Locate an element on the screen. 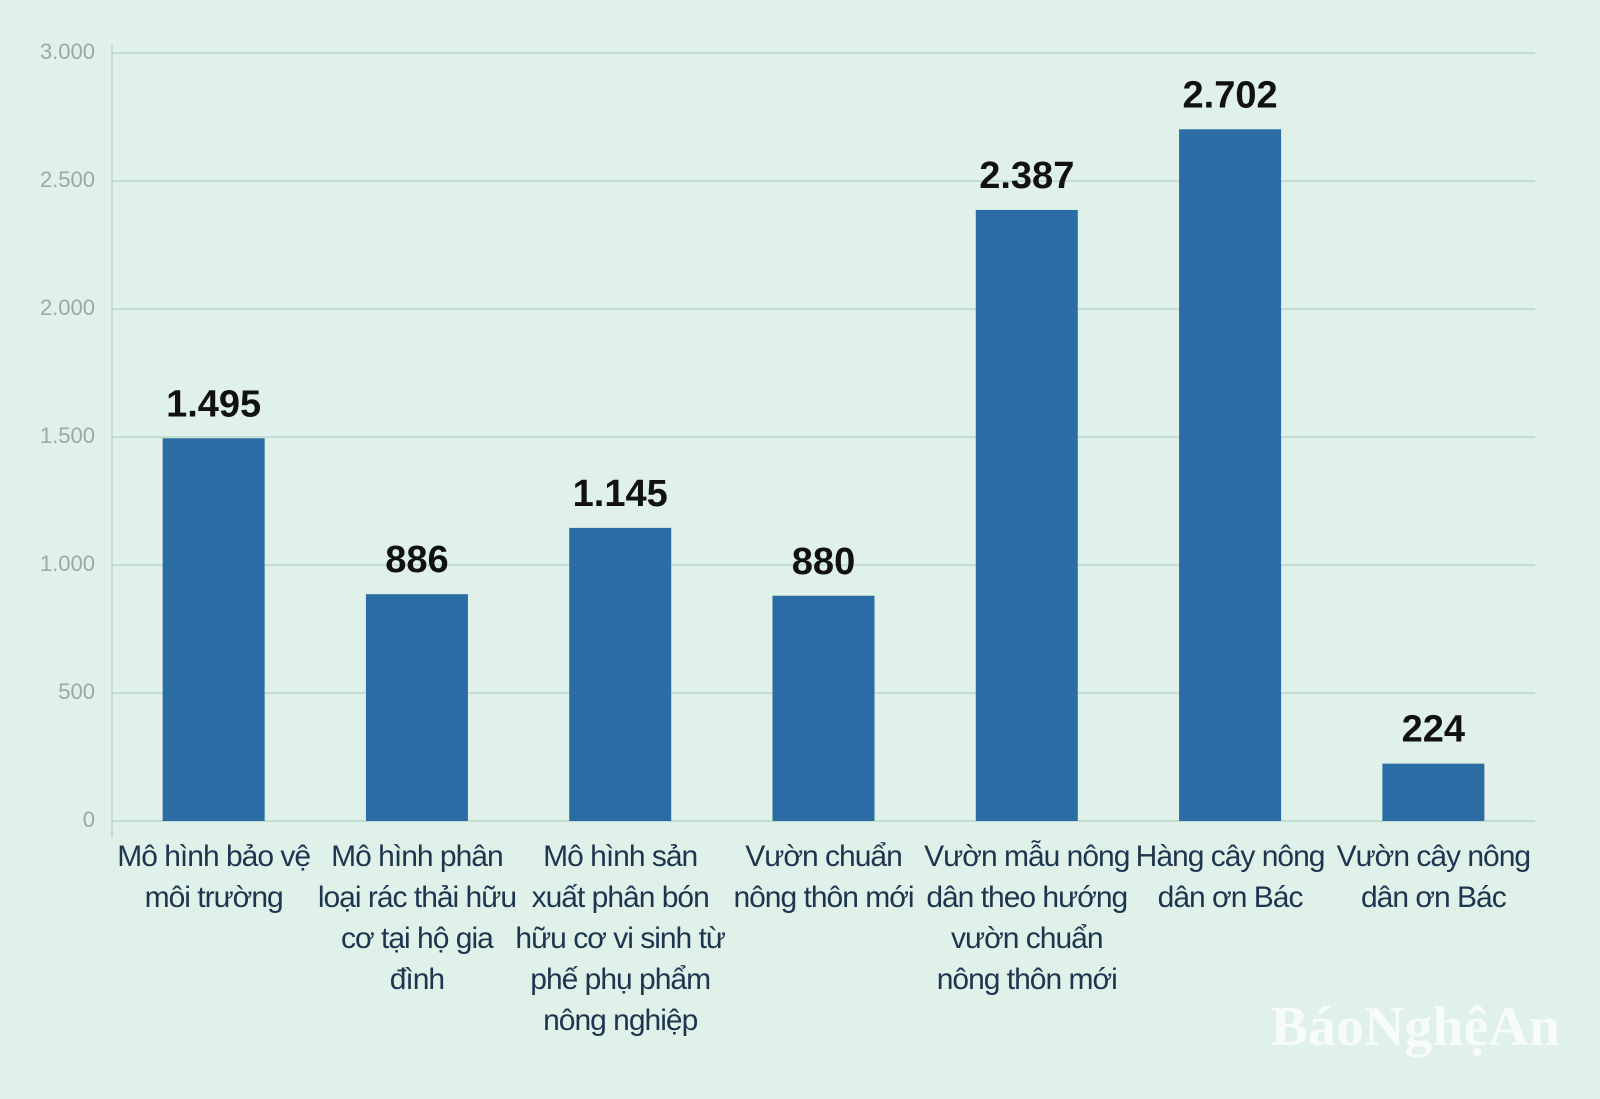  x-tick-label: Vườn cây nông dân ơn Bác is located at coordinates (1434, 877).